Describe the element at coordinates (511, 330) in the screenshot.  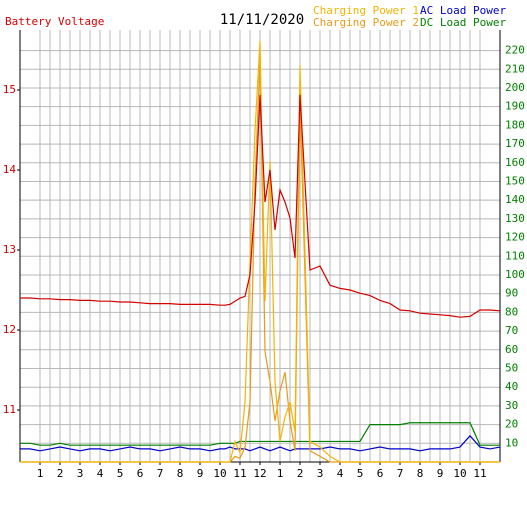
I see `y2-tick-label: 70` at that location.